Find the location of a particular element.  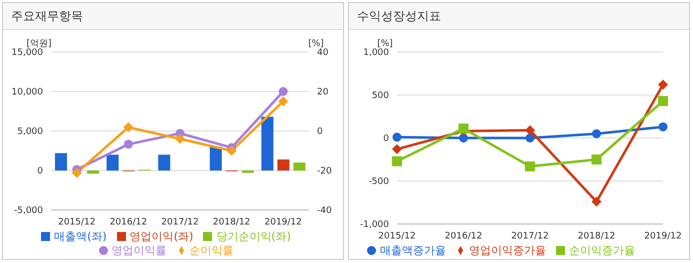

chart-title: 수익성장성지표 is located at coordinates (519, 16).